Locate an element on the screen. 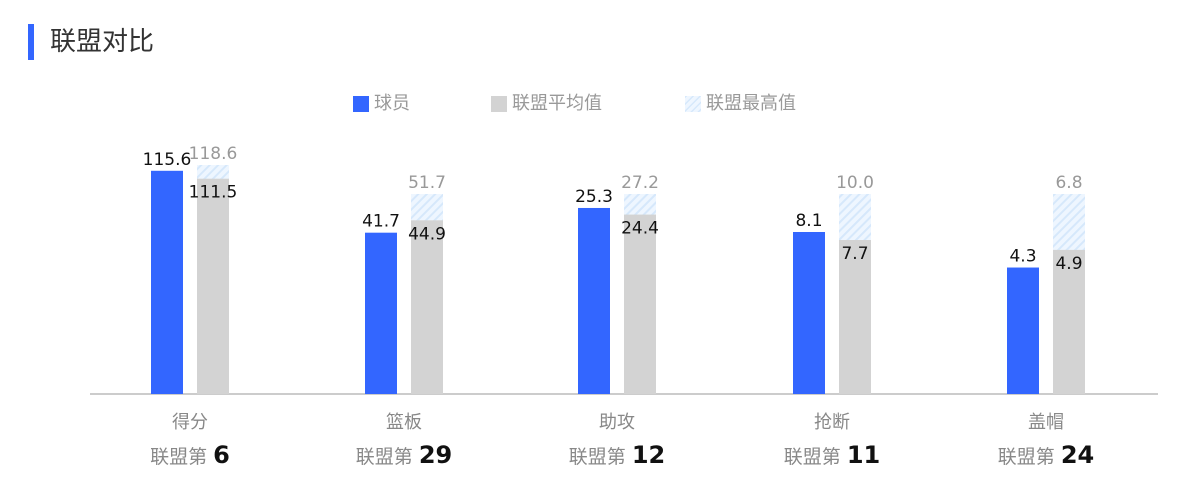 Image resolution: width=1193 pixels, height=494 pixels. value-label-league-avg: 111.5 is located at coordinates (213, 193).